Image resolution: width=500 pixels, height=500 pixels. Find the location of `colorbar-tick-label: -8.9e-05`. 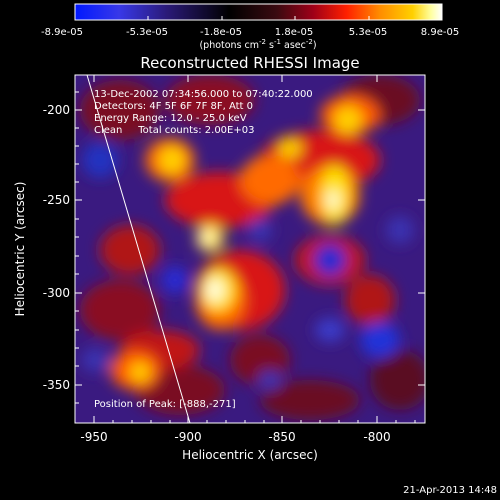

colorbar-tick-label: -8.9e-05 is located at coordinates (62, 32).